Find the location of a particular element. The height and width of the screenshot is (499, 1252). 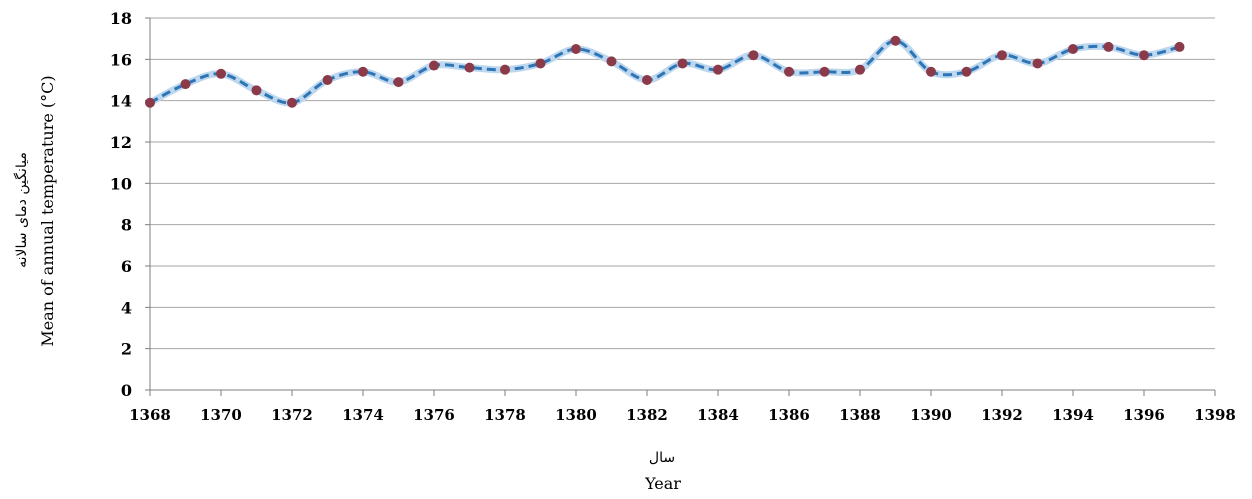

x-tick-label-3: 1374 is located at coordinates (363, 415).